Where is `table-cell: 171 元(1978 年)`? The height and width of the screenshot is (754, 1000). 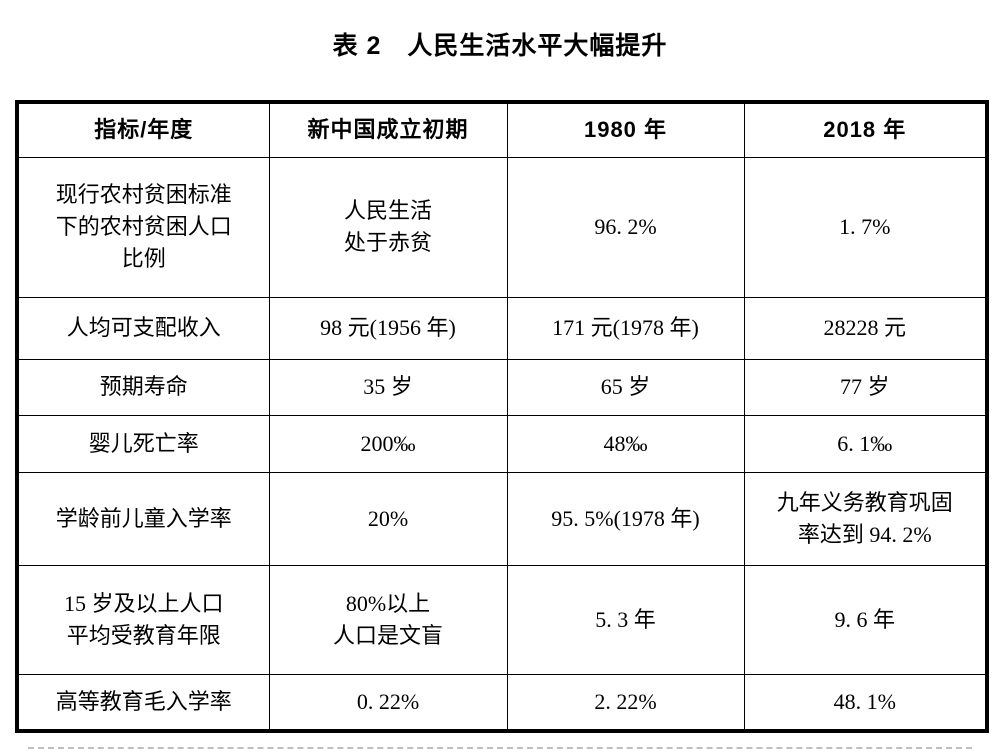 table-cell: 171 元(1978 年) is located at coordinates (625, 328).